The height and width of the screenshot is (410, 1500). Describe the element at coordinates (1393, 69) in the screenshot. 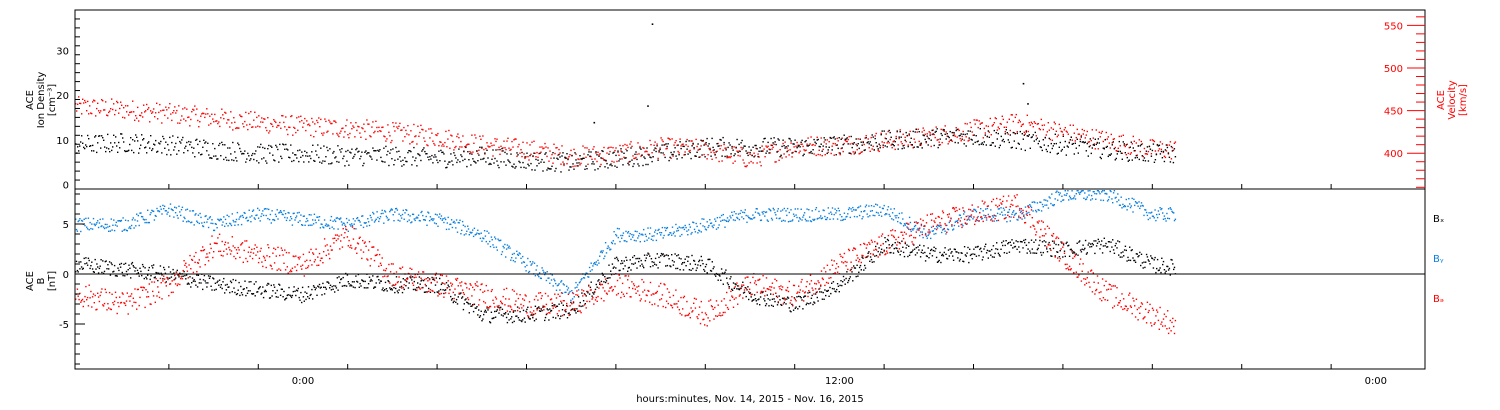

I see `ytick-label: 500` at that location.